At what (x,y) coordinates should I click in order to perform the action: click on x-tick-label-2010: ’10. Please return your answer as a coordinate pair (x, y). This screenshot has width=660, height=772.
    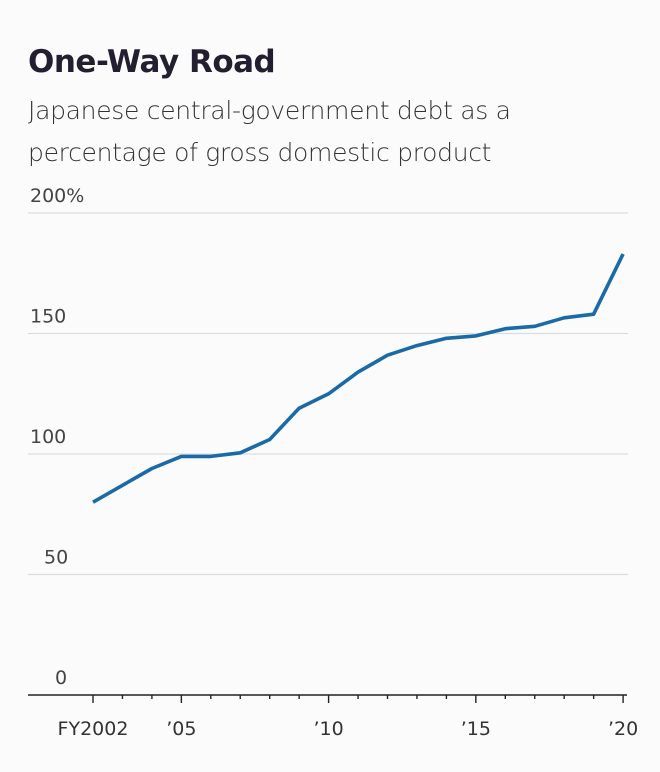
    Looking at the image, I should click on (328, 729).